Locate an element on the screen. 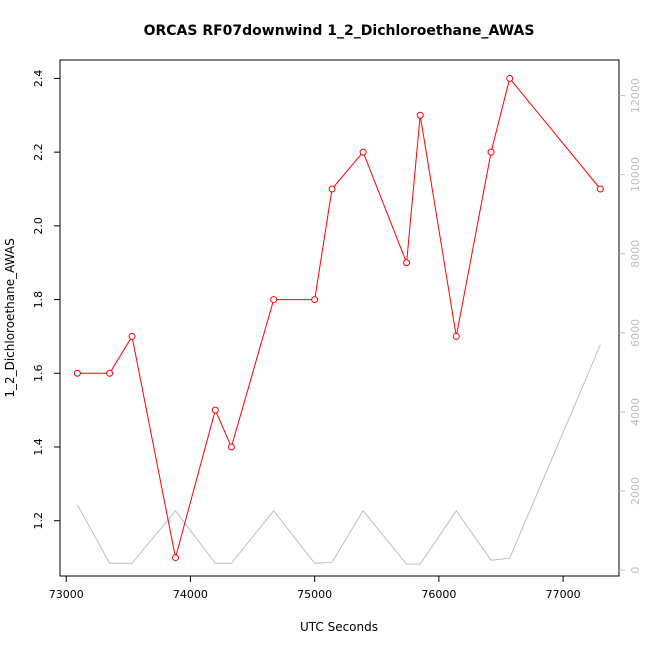  y-tick-label: 2.4 is located at coordinates (38, 79).